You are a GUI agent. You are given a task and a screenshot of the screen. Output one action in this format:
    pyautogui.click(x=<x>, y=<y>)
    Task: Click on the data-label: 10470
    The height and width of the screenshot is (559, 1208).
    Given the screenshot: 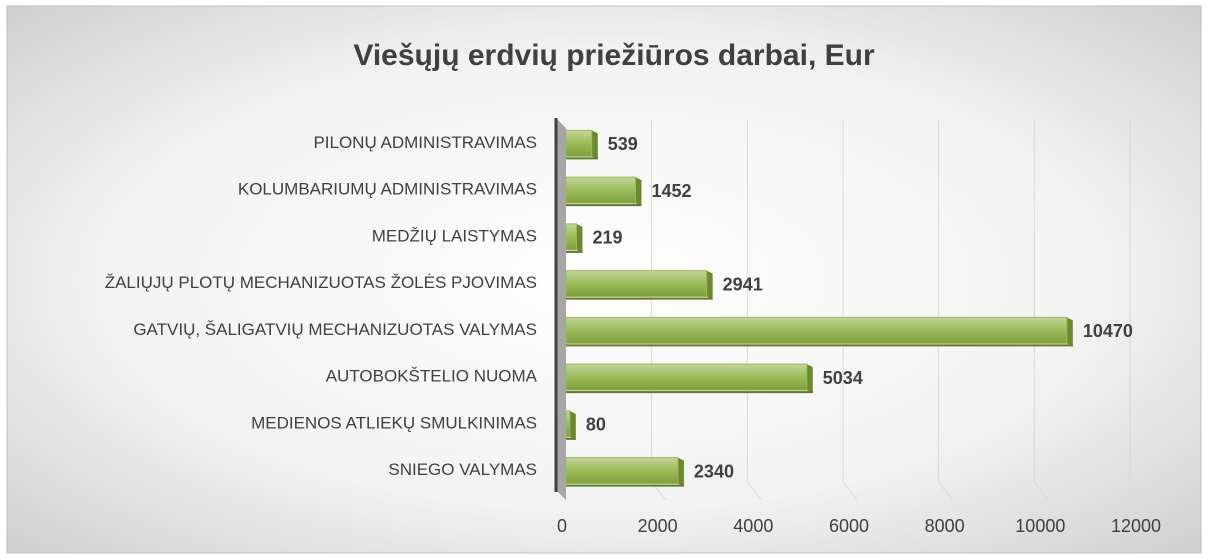 What is the action you would take?
    pyautogui.click(x=1108, y=331)
    